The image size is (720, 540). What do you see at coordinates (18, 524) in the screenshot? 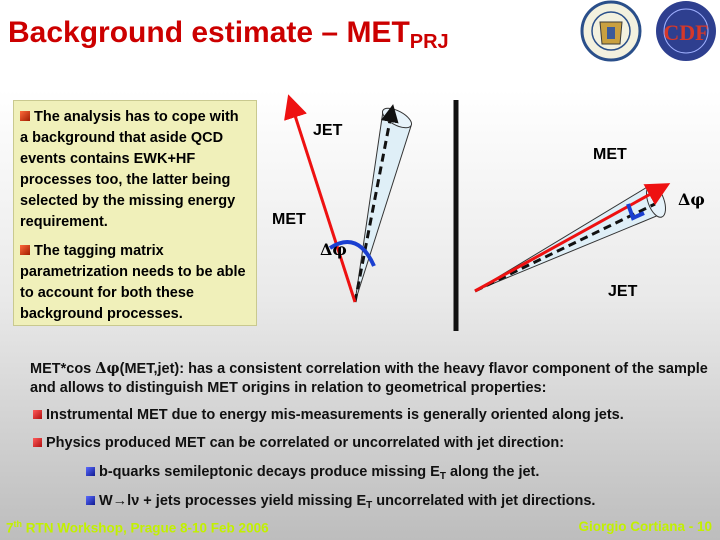
I see `footer-sup: th` at bounding box center [18, 524].